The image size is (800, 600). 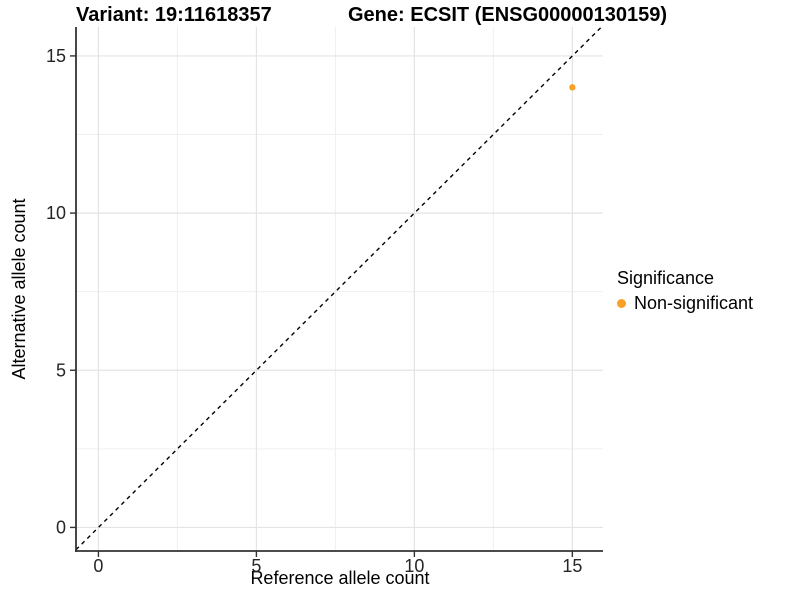 I want to click on y-tick-label: 10, so click(x=56, y=213).